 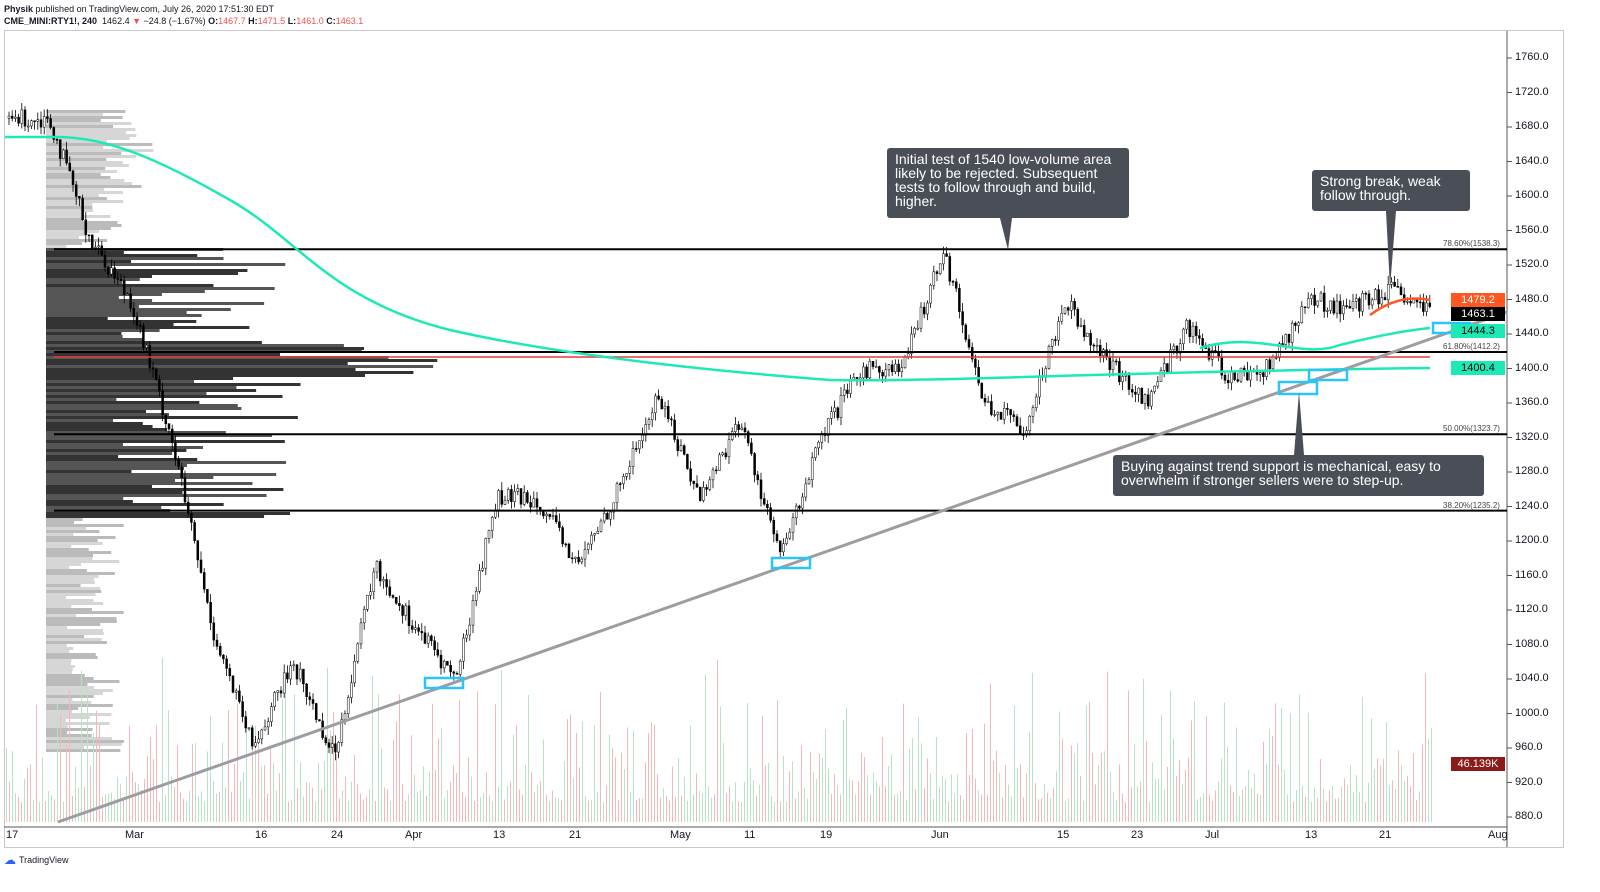 I want to click on time-tick-label: 19, so click(x=826, y=835).